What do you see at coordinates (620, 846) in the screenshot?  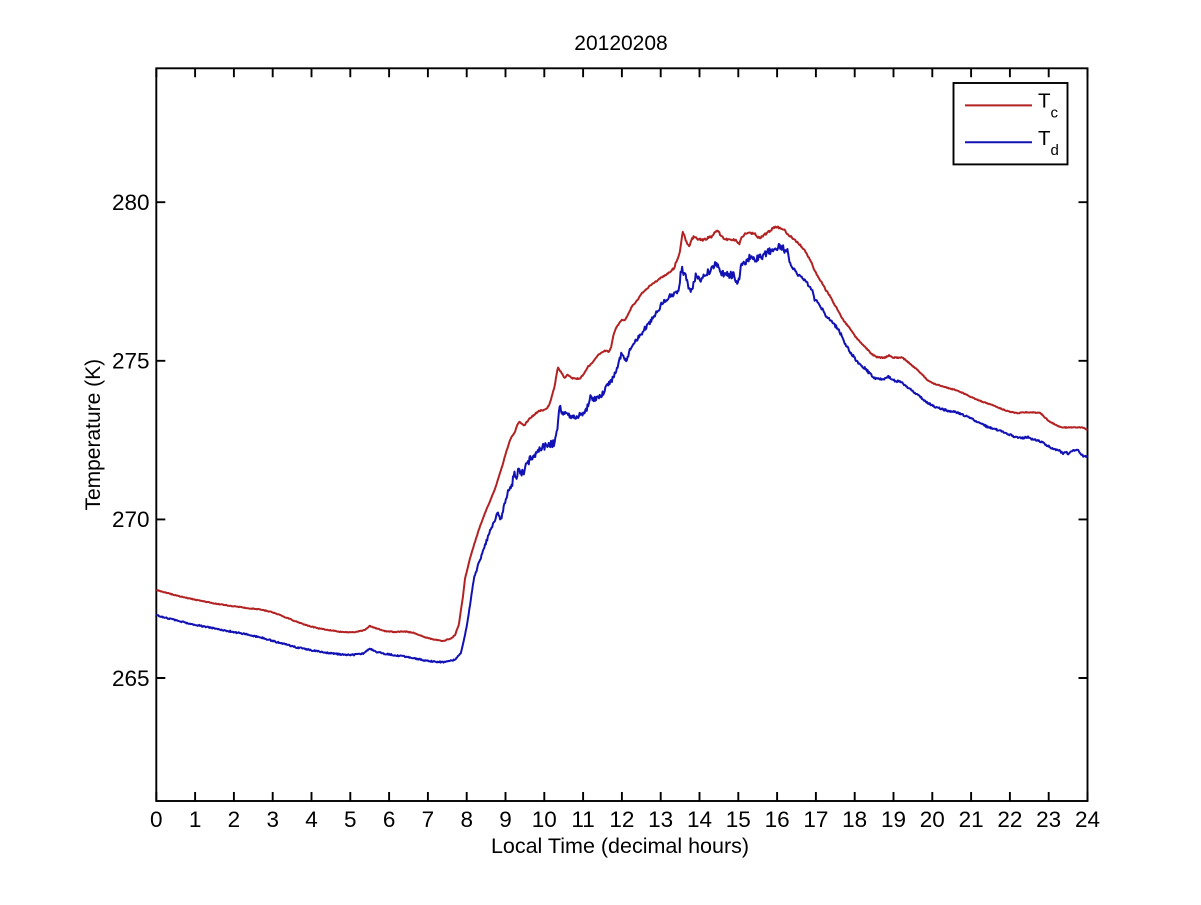 I see `svg-text: Local Time (decimal hours)` at bounding box center [620, 846].